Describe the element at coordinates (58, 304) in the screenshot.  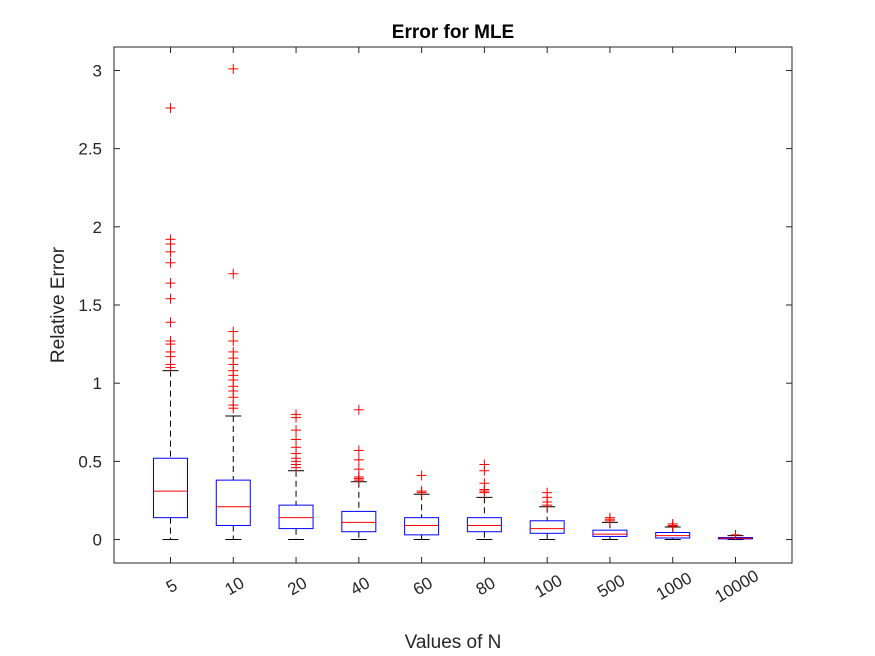
I see `y-axis-title: Relative Error` at that location.